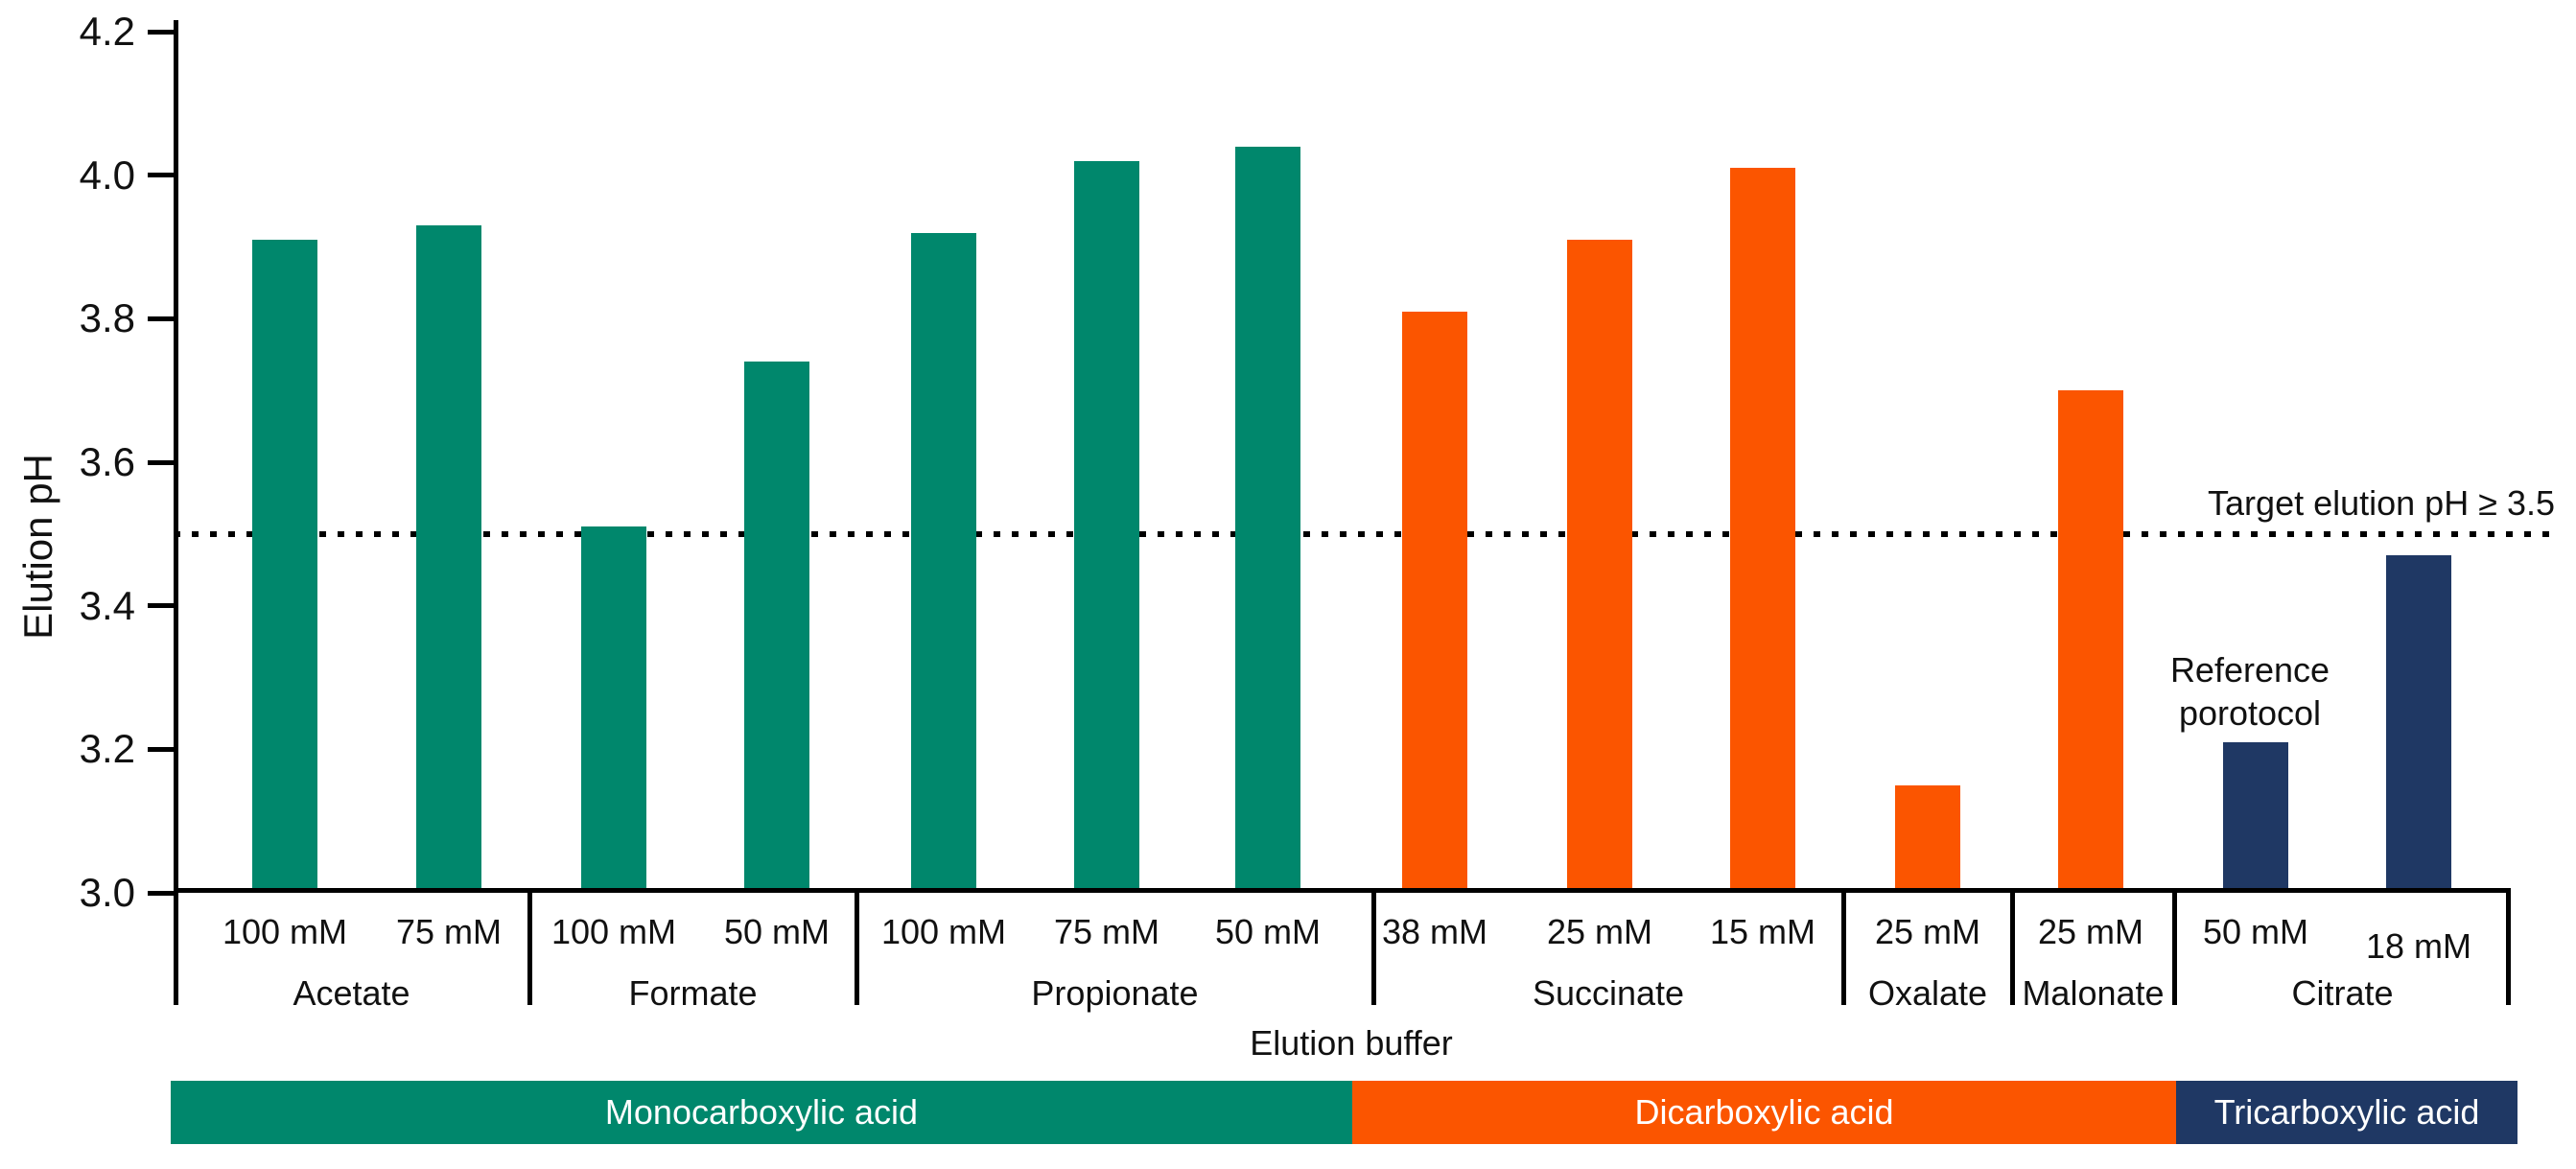 Image resolution: width=2576 pixels, height=1169 pixels. Describe the element at coordinates (1365, 533) in the screenshot. I see `target-threshold-line` at that location.